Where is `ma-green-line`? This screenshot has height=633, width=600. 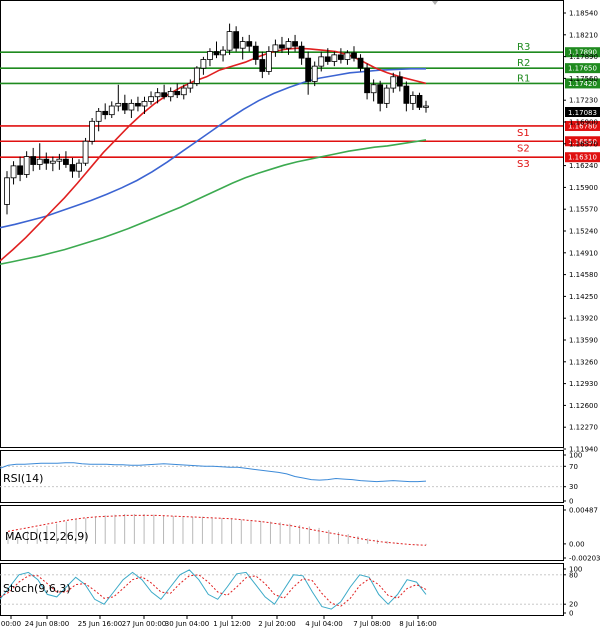 ma-green-line is located at coordinates (213, 202).